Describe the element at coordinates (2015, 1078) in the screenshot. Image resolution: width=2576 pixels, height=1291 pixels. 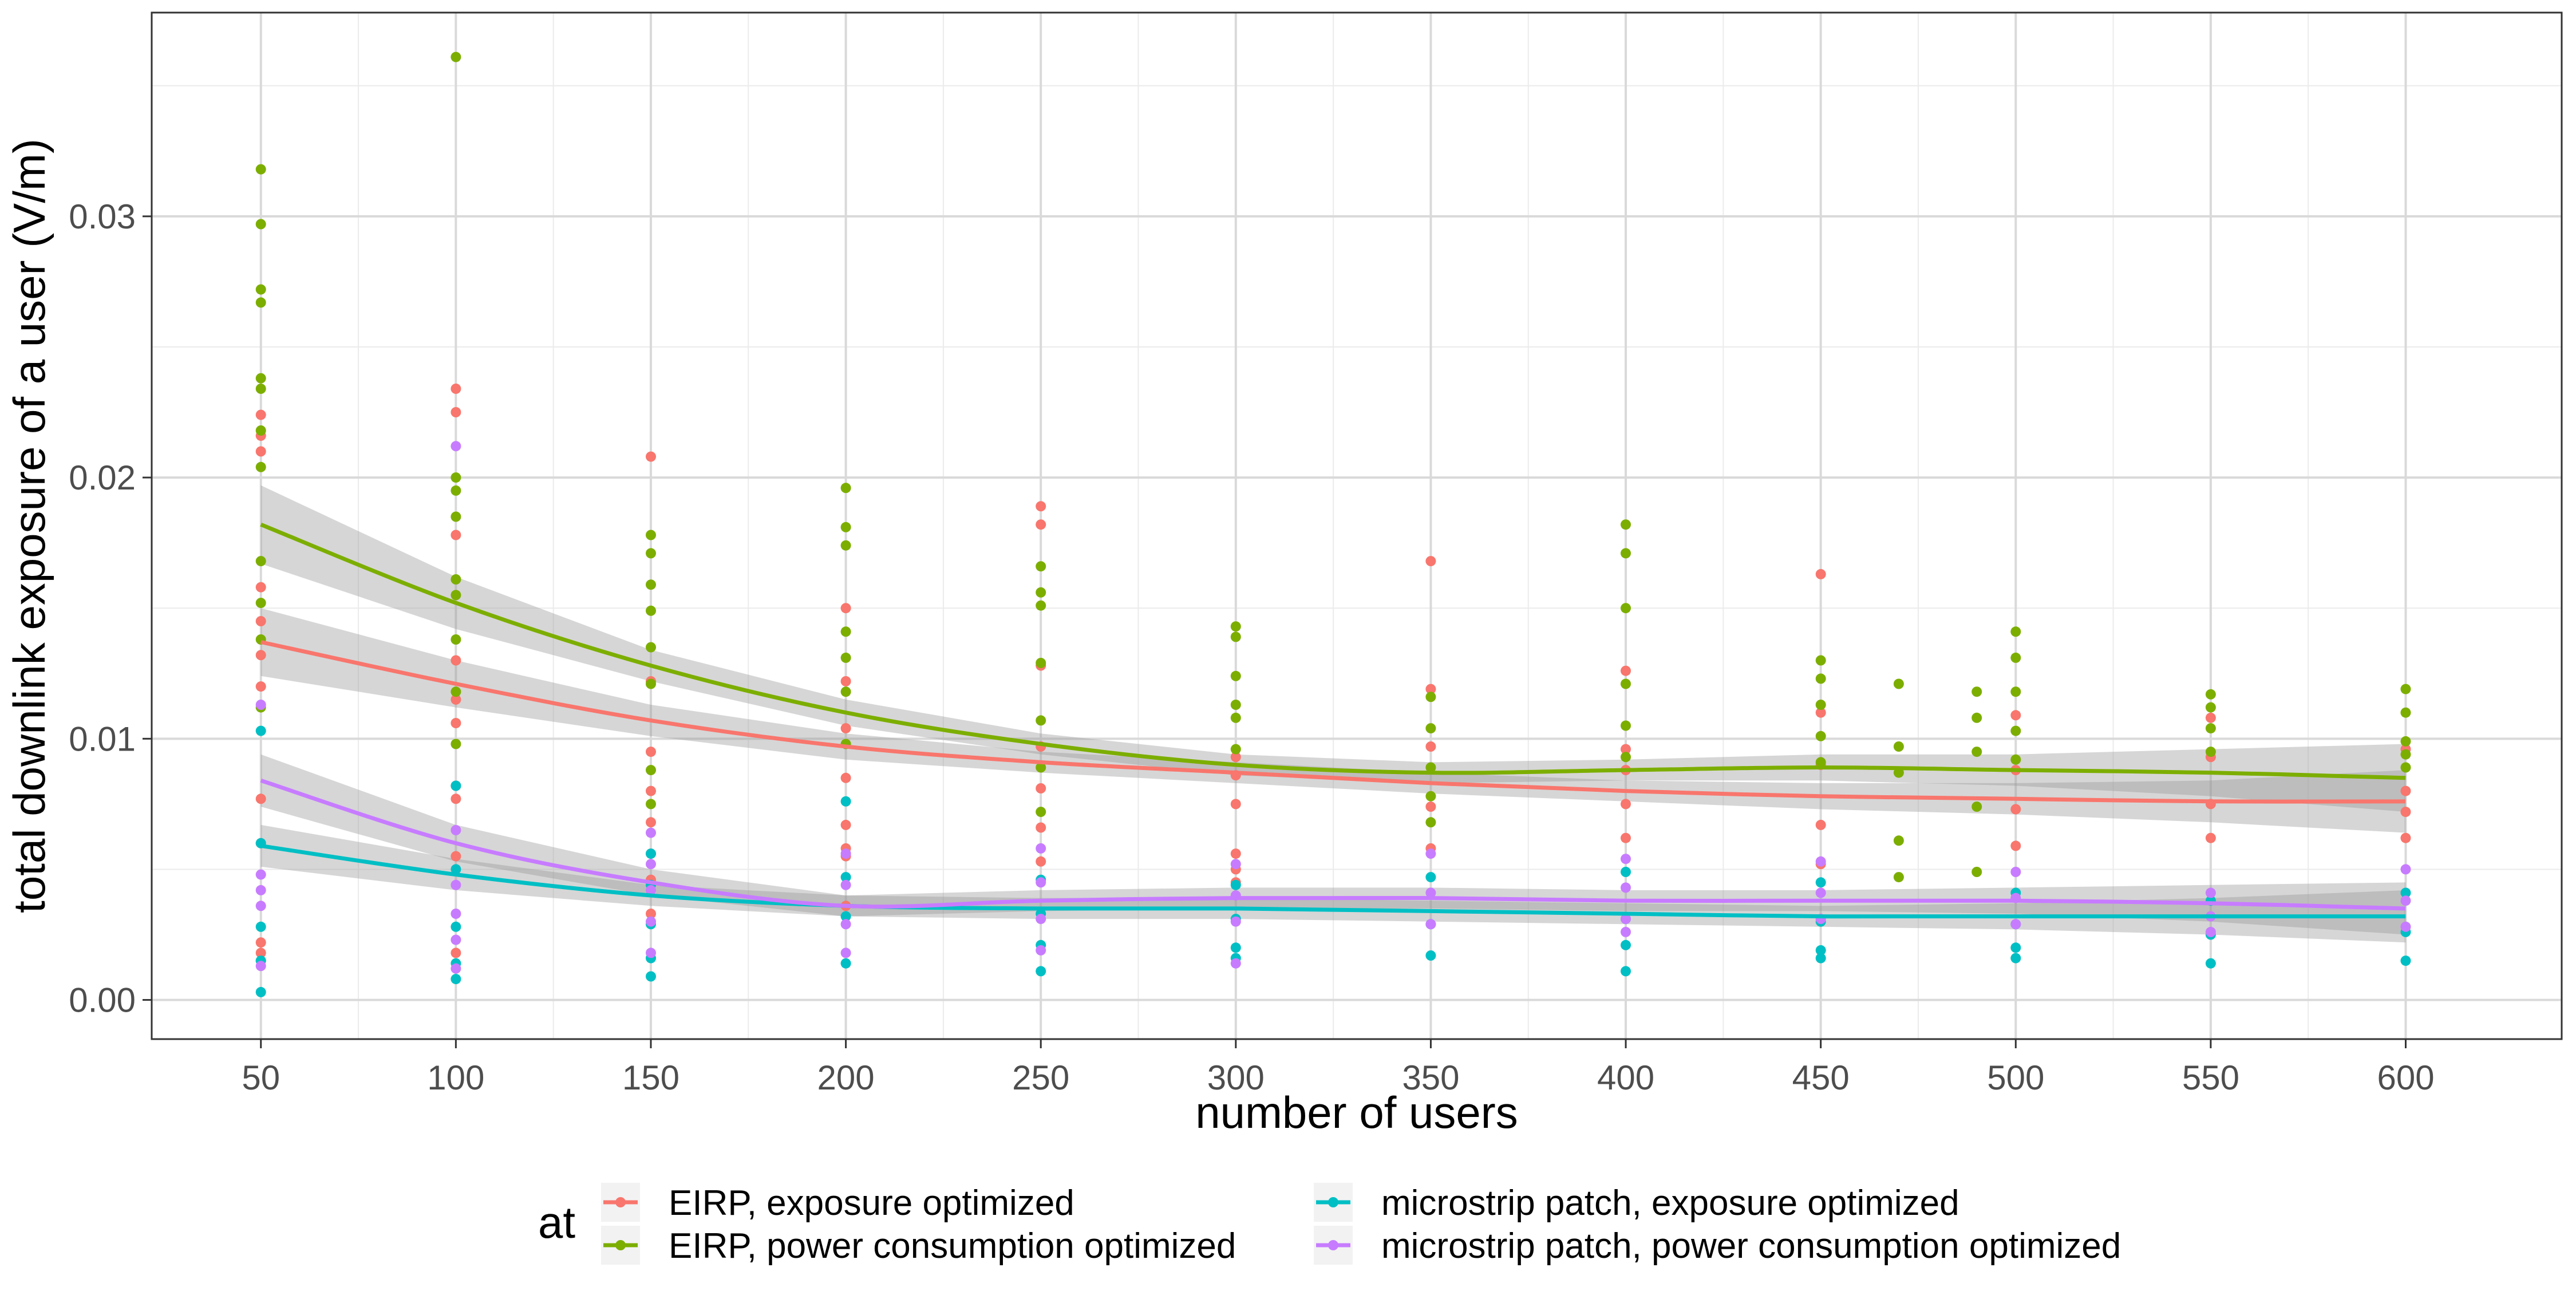
I see `x-tick-label: 500` at that location.